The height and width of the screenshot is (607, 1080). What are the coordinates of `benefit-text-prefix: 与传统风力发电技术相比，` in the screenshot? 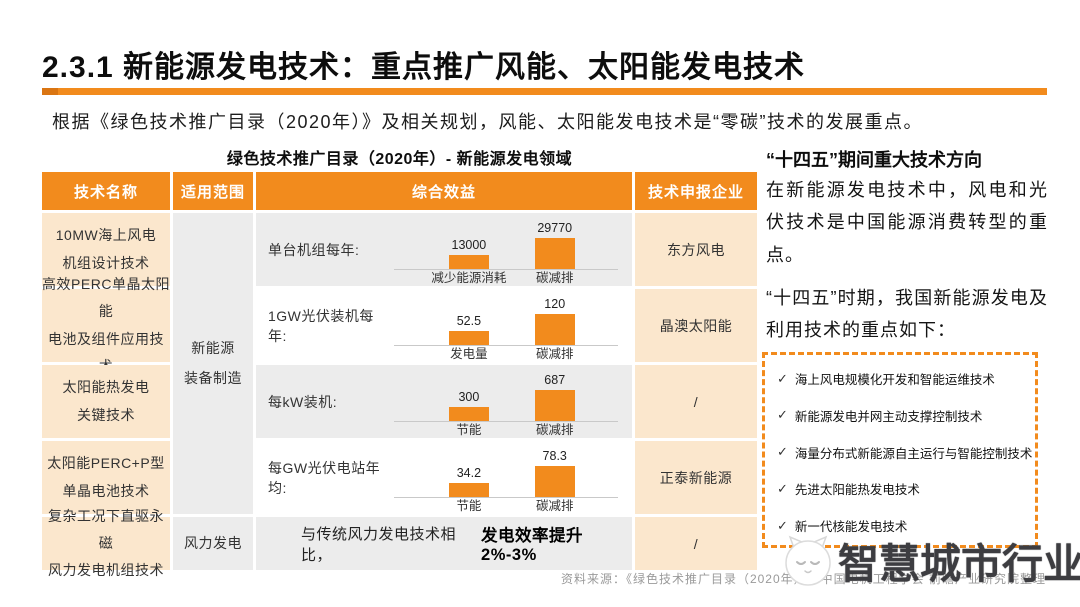 It's located at (379, 544).